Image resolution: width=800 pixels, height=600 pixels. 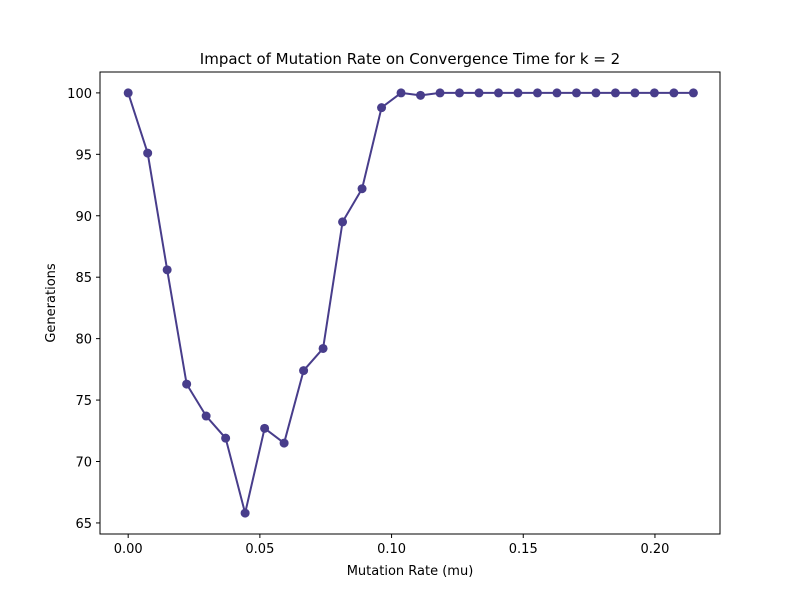 What do you see at coordinates (83, 340) in the screenshot?
I see `y-tick-label: 80` at bounding box center [83, 340].